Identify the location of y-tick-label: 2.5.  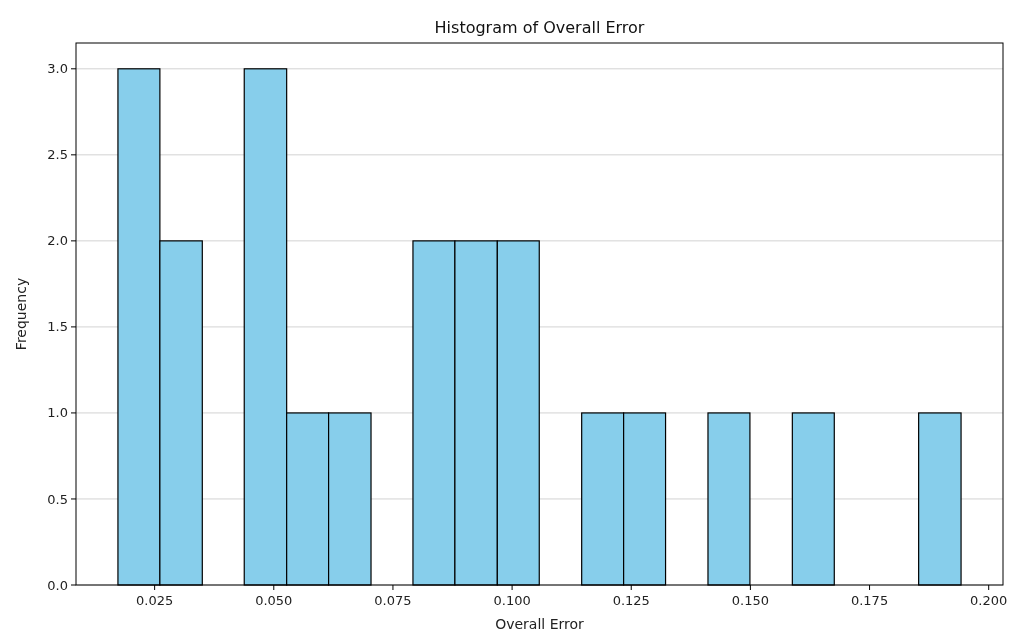
(57, 155).